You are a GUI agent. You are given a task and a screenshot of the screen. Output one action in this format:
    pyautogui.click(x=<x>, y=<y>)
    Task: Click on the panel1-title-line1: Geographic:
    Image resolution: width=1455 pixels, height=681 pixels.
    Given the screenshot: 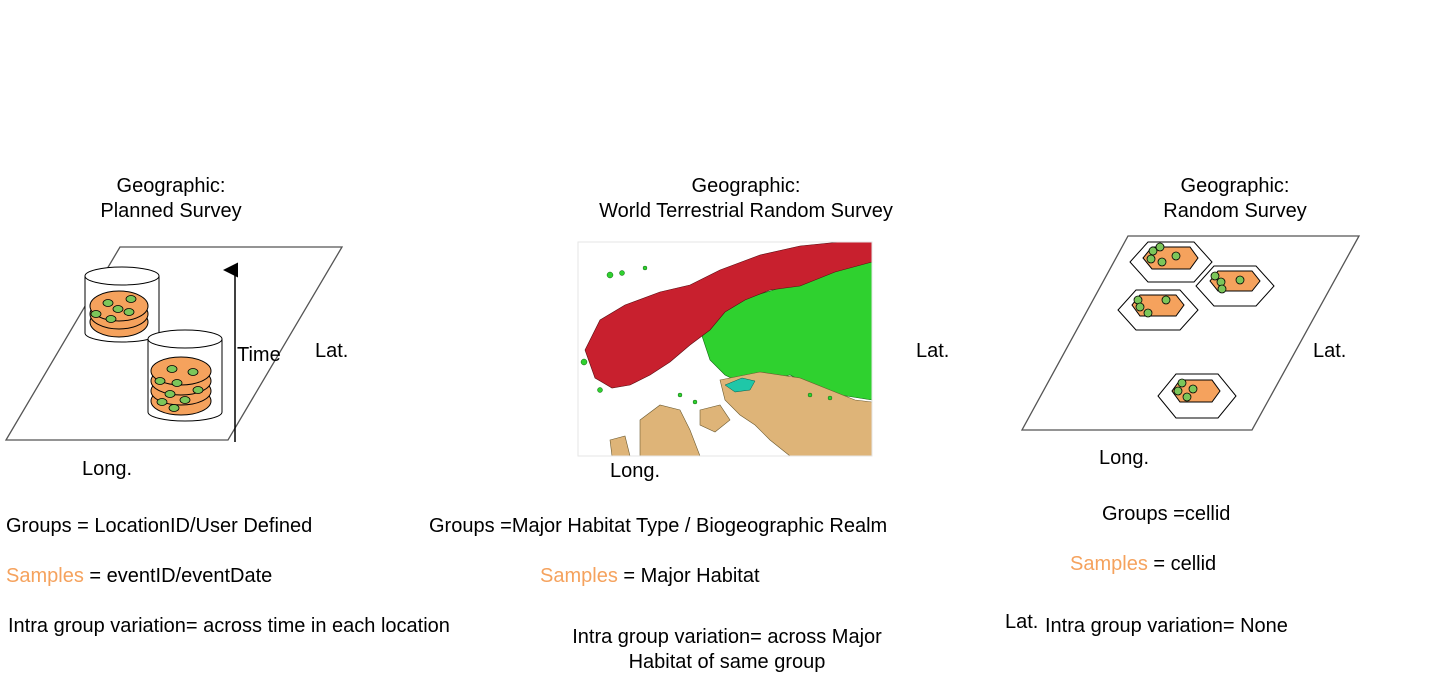 What is the action you would take?
    pyautogui.click(x=171, y=186)
    